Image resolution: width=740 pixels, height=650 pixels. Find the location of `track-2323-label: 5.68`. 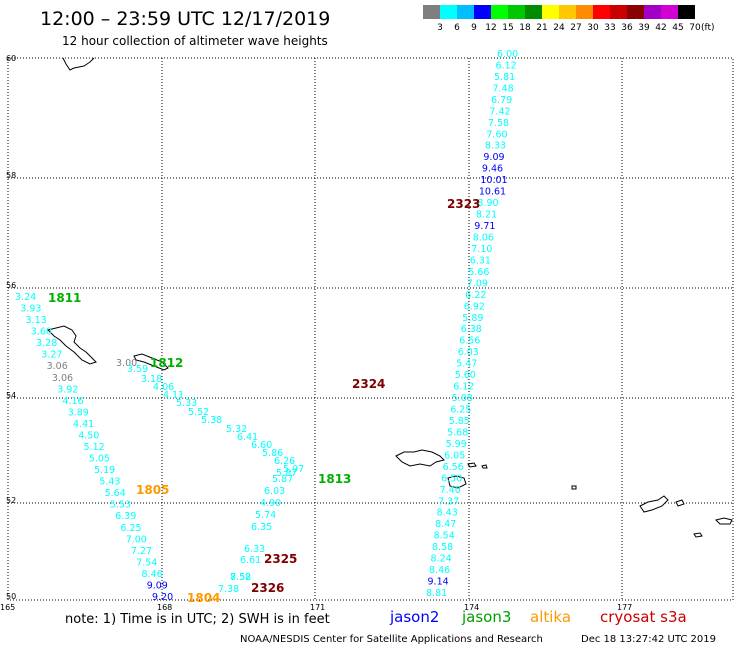

track-2323-label: 5.68 is located at coordinates (457, 432).